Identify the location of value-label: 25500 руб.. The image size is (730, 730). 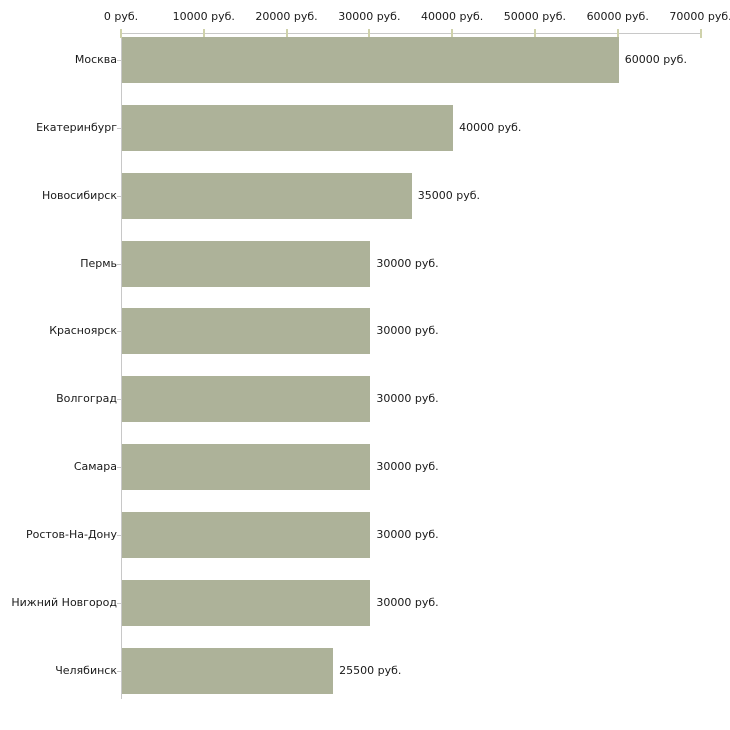
(370, 670).